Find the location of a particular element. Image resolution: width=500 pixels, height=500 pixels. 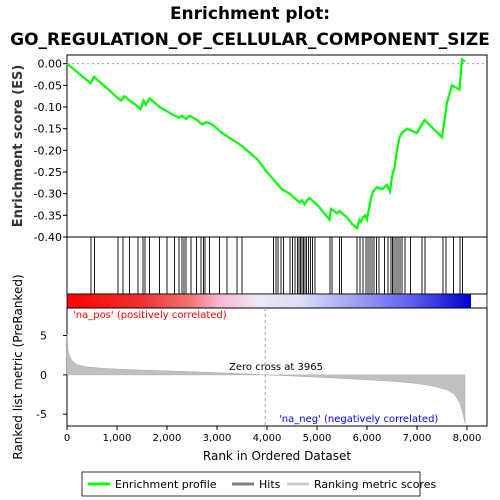

negative-correlation-label: 'na_neg' (negatively correlated) is located at coordinates (358, 419).